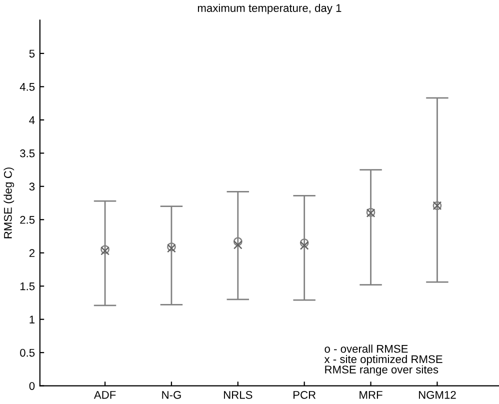 This screenshot has height=404, width=499. I want to click on x-tick-label: N-G, so click(171, 394).